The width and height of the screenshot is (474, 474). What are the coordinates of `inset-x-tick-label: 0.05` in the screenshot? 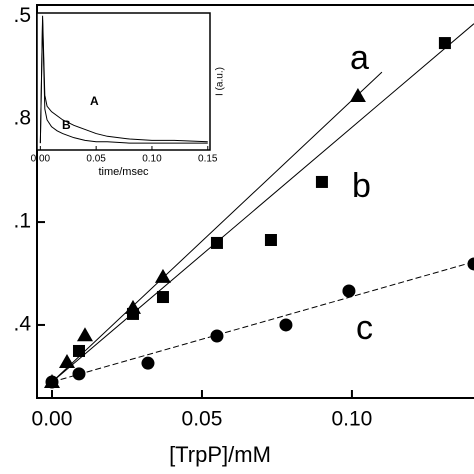 It's located at (96, 159).